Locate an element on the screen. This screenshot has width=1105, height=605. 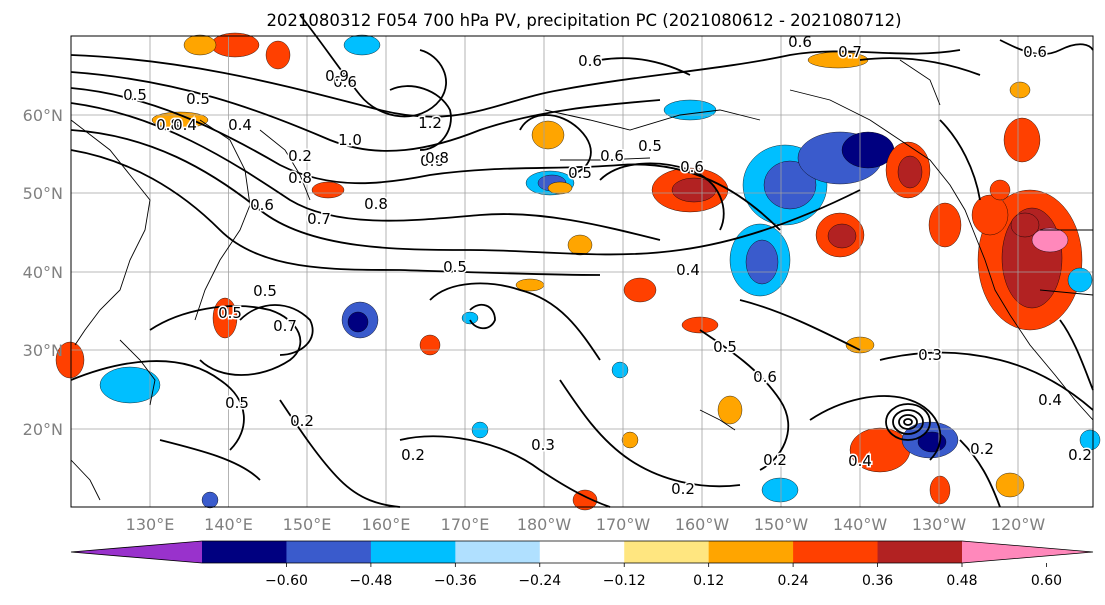
lon-label: 140°W is located at coordinates (860, 524).